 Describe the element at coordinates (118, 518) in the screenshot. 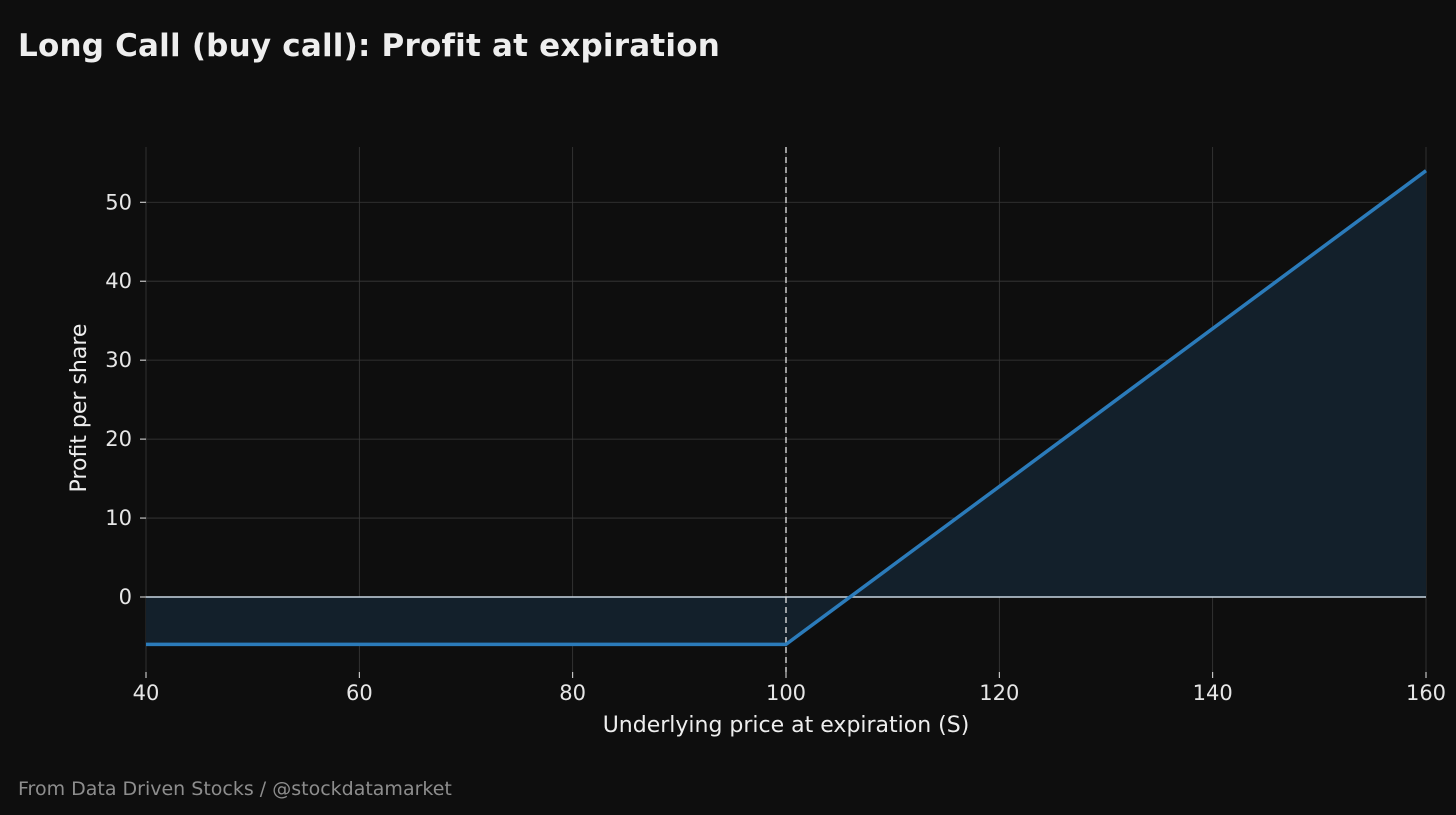

I see `y-tick-label-10: 10` at that location.